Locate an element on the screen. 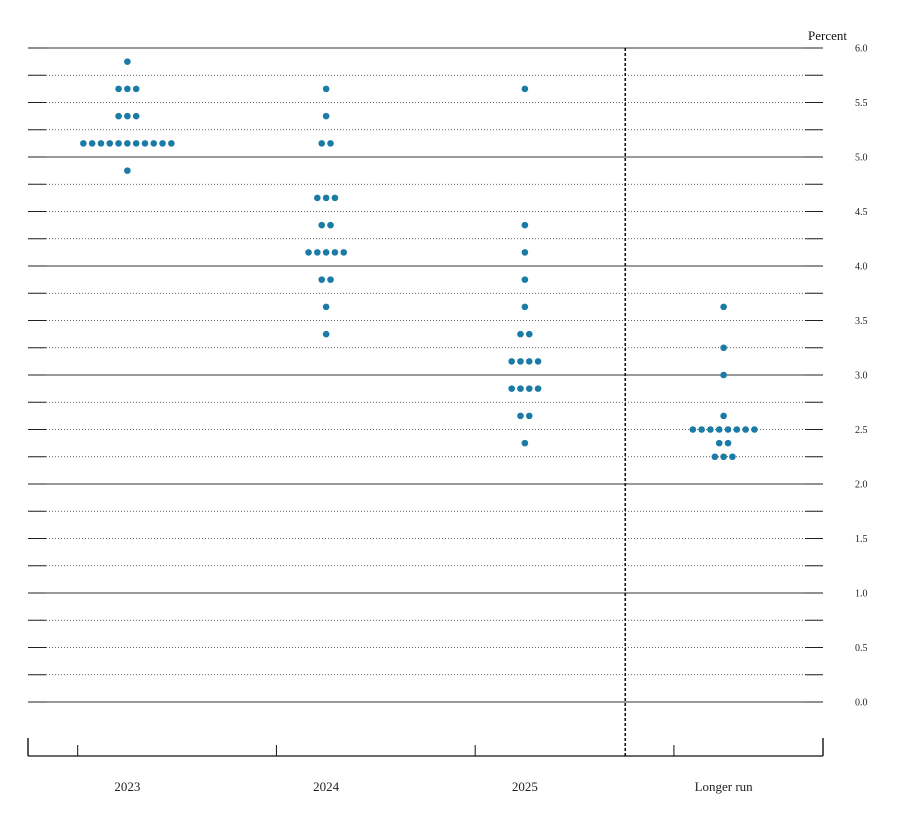 The height and width of the screenshot is (820, 907). y-tick-labels: 0.0 0.5 1.0 1.5 2.0 2.5 3.0 3.5 4.0 4.5 5.0 5.5 6.0 is located at coordinates (861, 376).